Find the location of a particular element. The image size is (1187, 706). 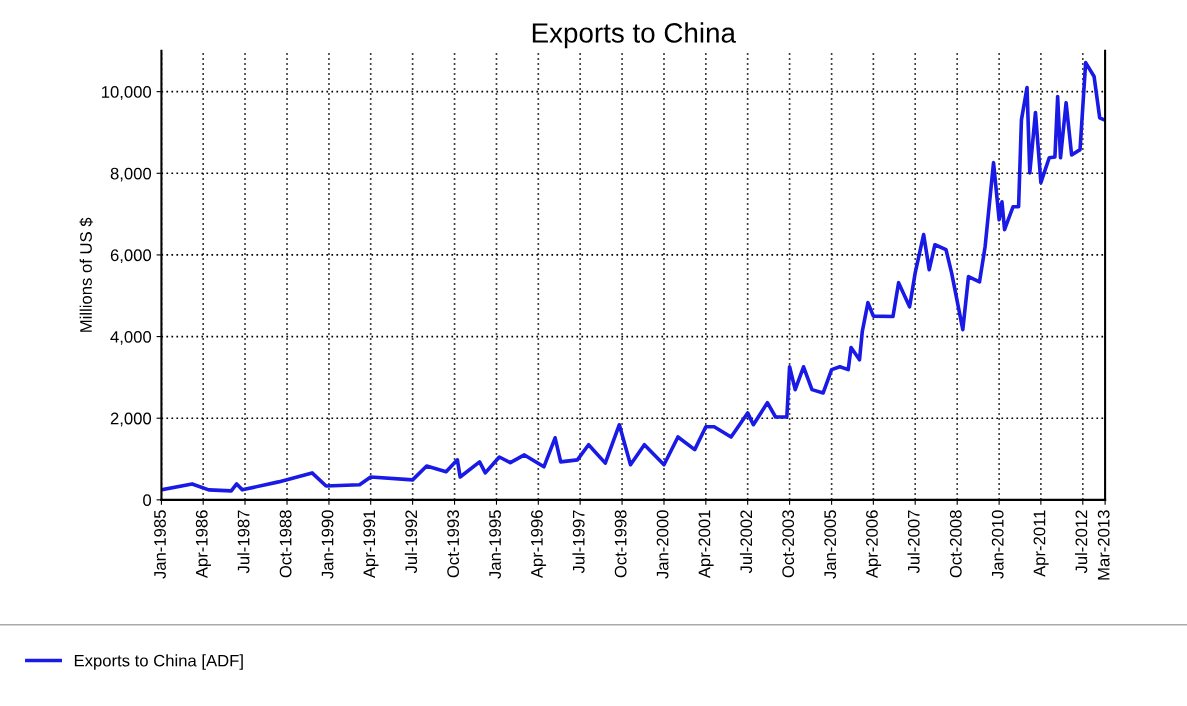

x-tick-label: Apr-2011 is located at coordinates (1041, 543).